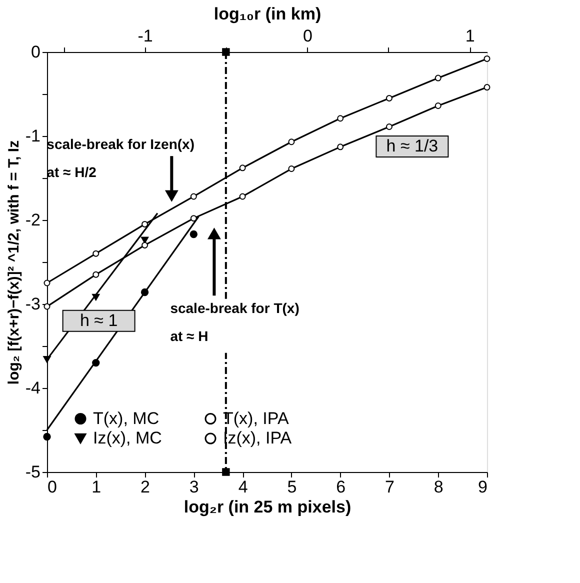 The width and height of the screenshot is (580, 583). Describe the element at coordinates (32, 472) in the screenshot. I see `y-tick-label: -5` at that location.